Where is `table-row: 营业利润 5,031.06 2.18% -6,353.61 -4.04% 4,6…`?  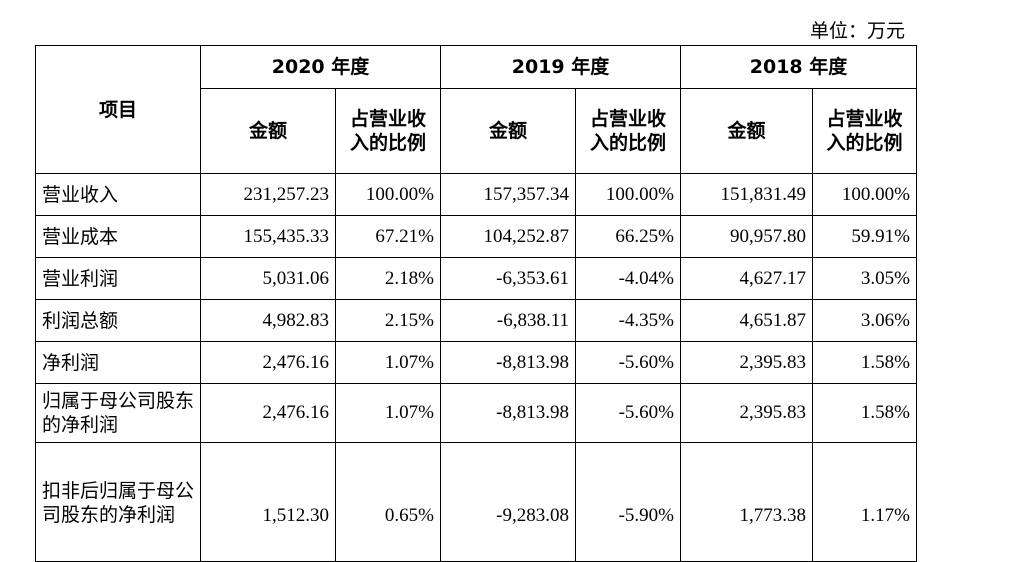
table-row: 营业利润 5,031.06 2.18% -6,353.61 -4.04% 4,6… is located at coordinates (476, 278).